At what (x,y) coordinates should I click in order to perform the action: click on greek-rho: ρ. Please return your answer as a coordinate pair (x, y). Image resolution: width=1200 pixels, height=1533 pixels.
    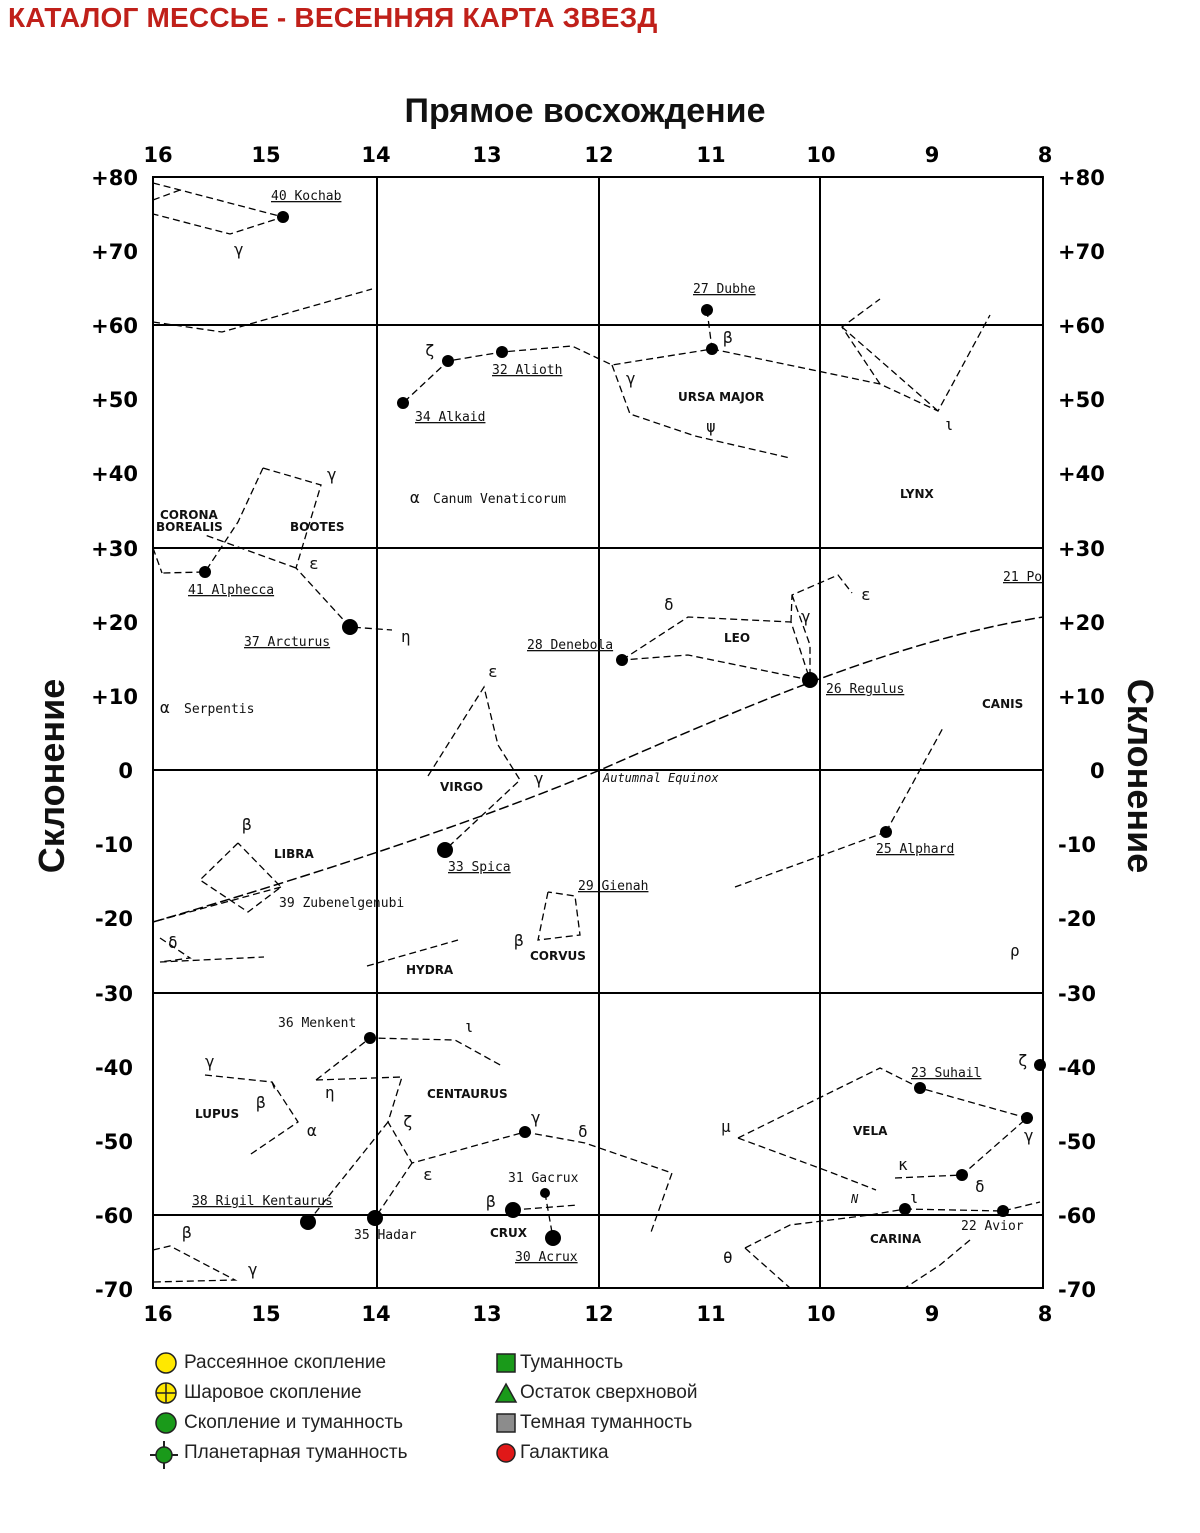
    Looking at the image, I should click on (1015, 950).